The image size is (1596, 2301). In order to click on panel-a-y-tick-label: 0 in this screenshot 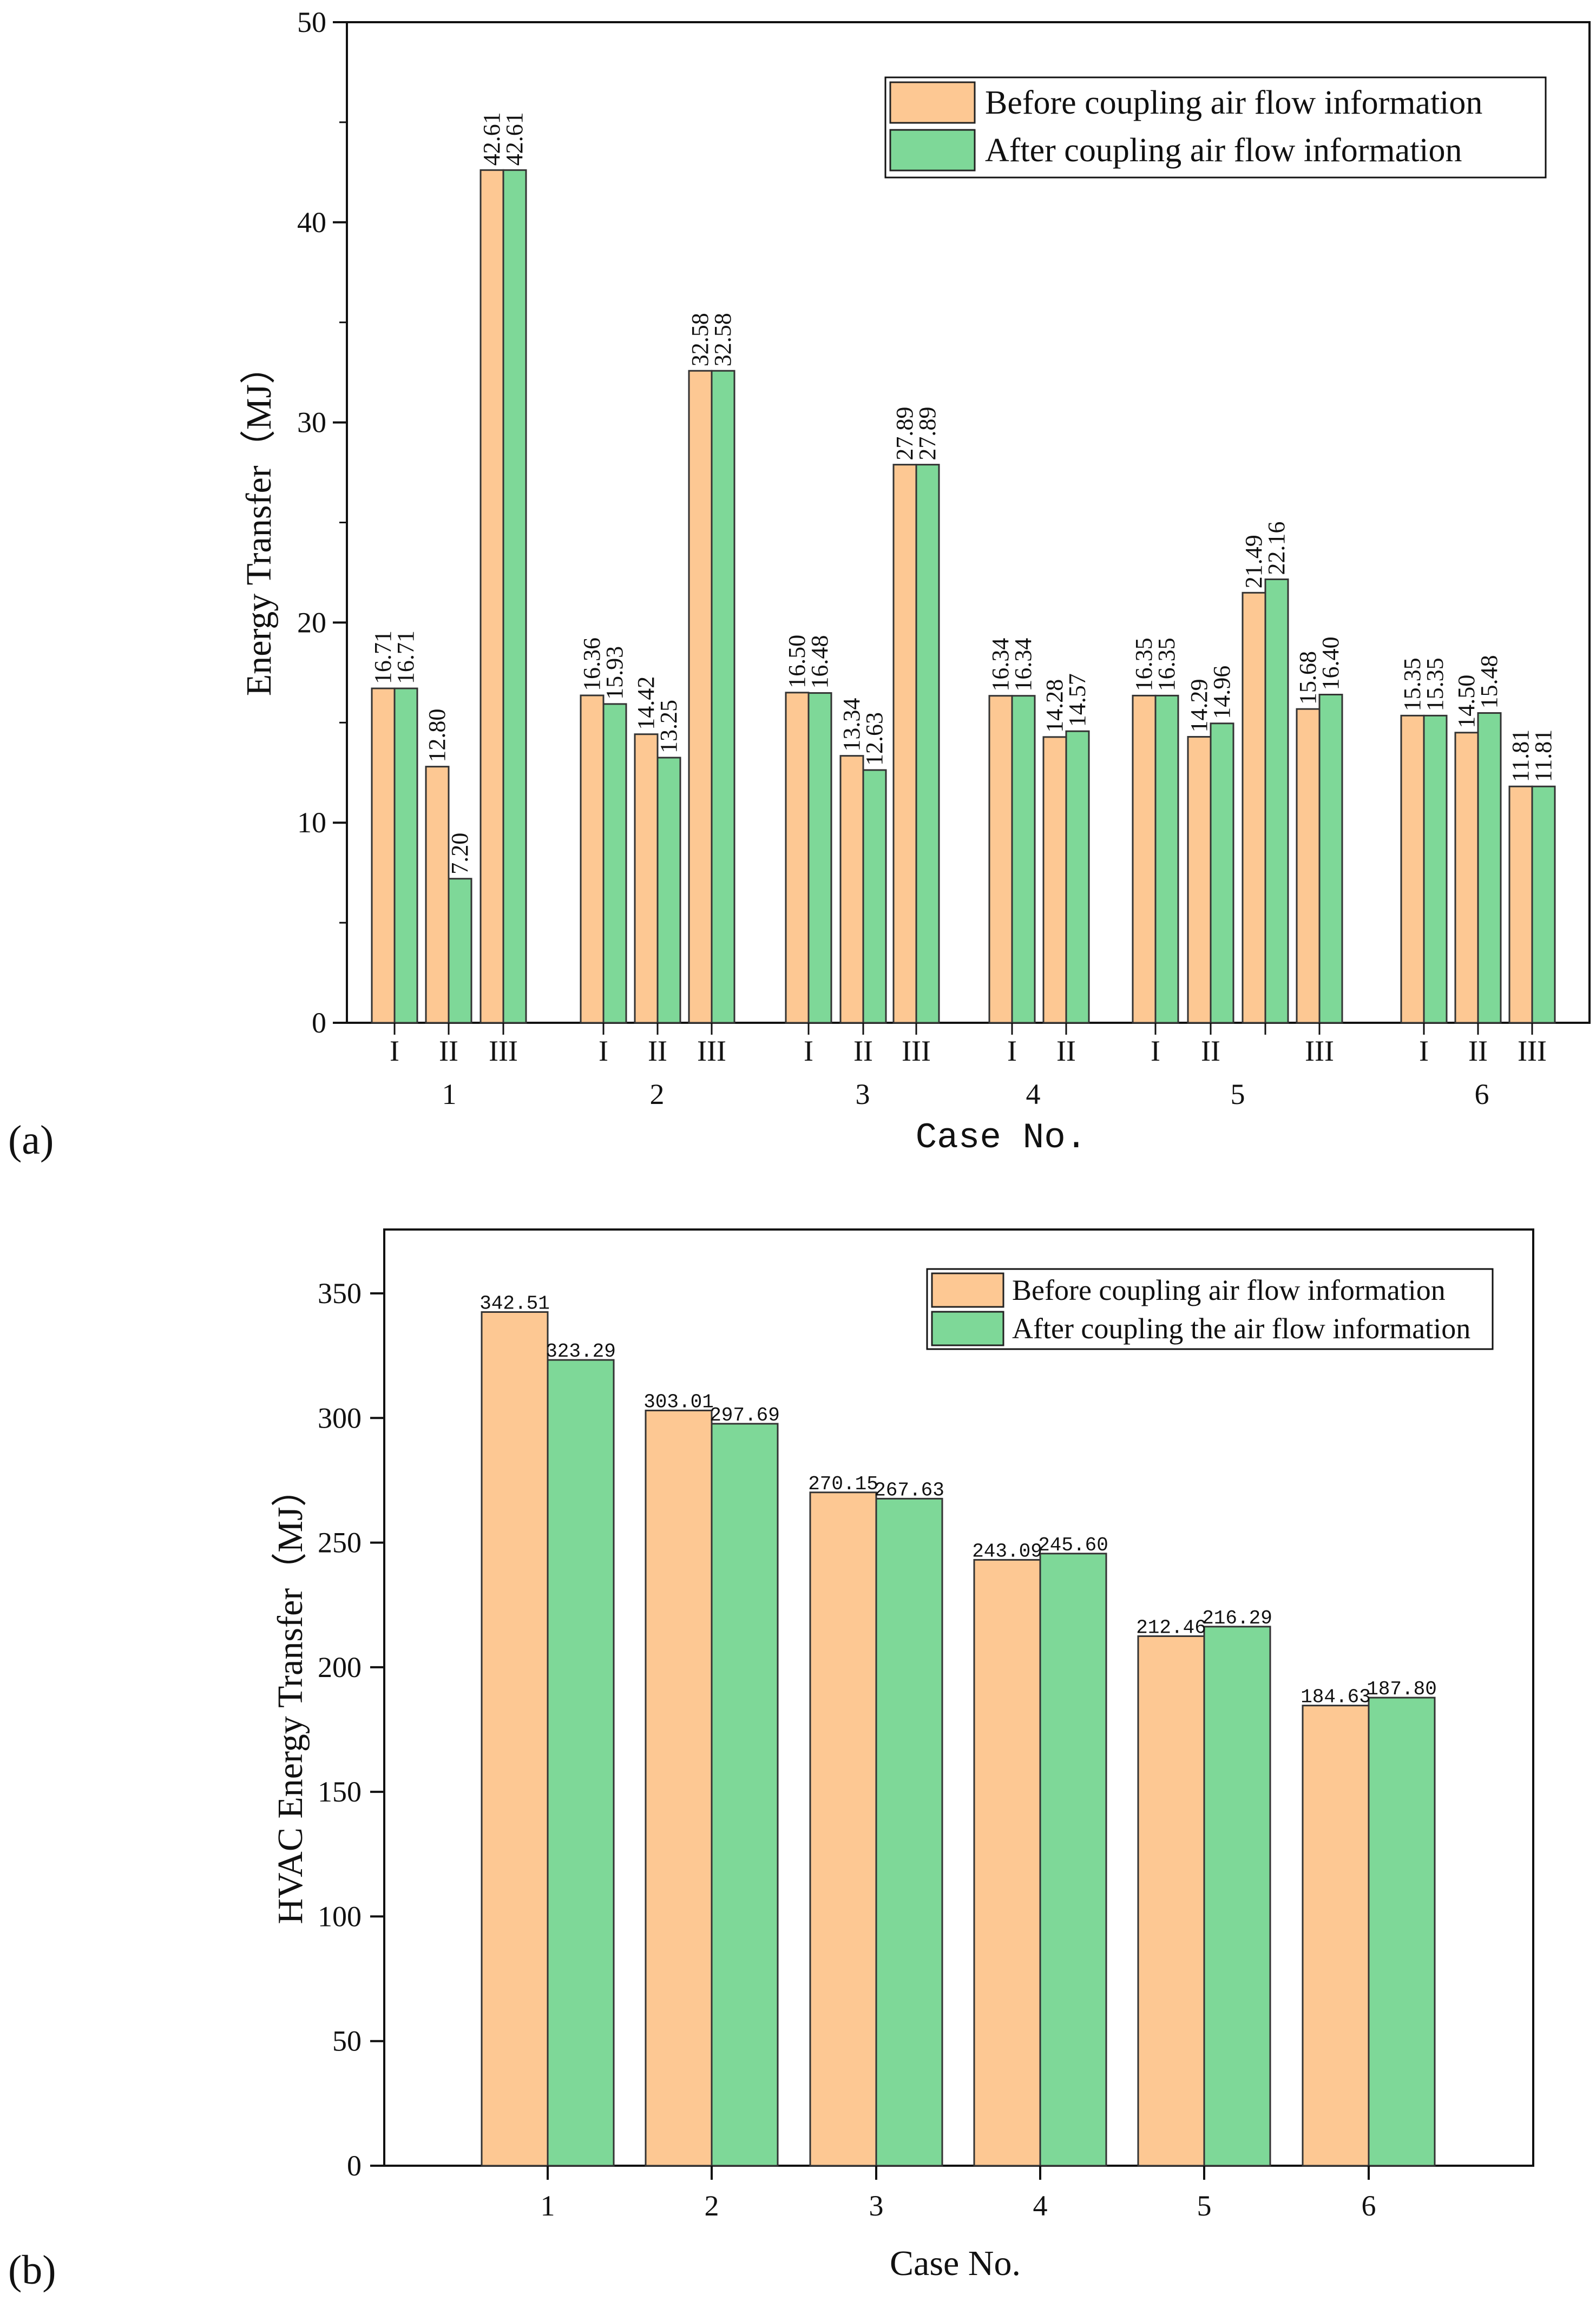, I will do `click(319, 1023)`.